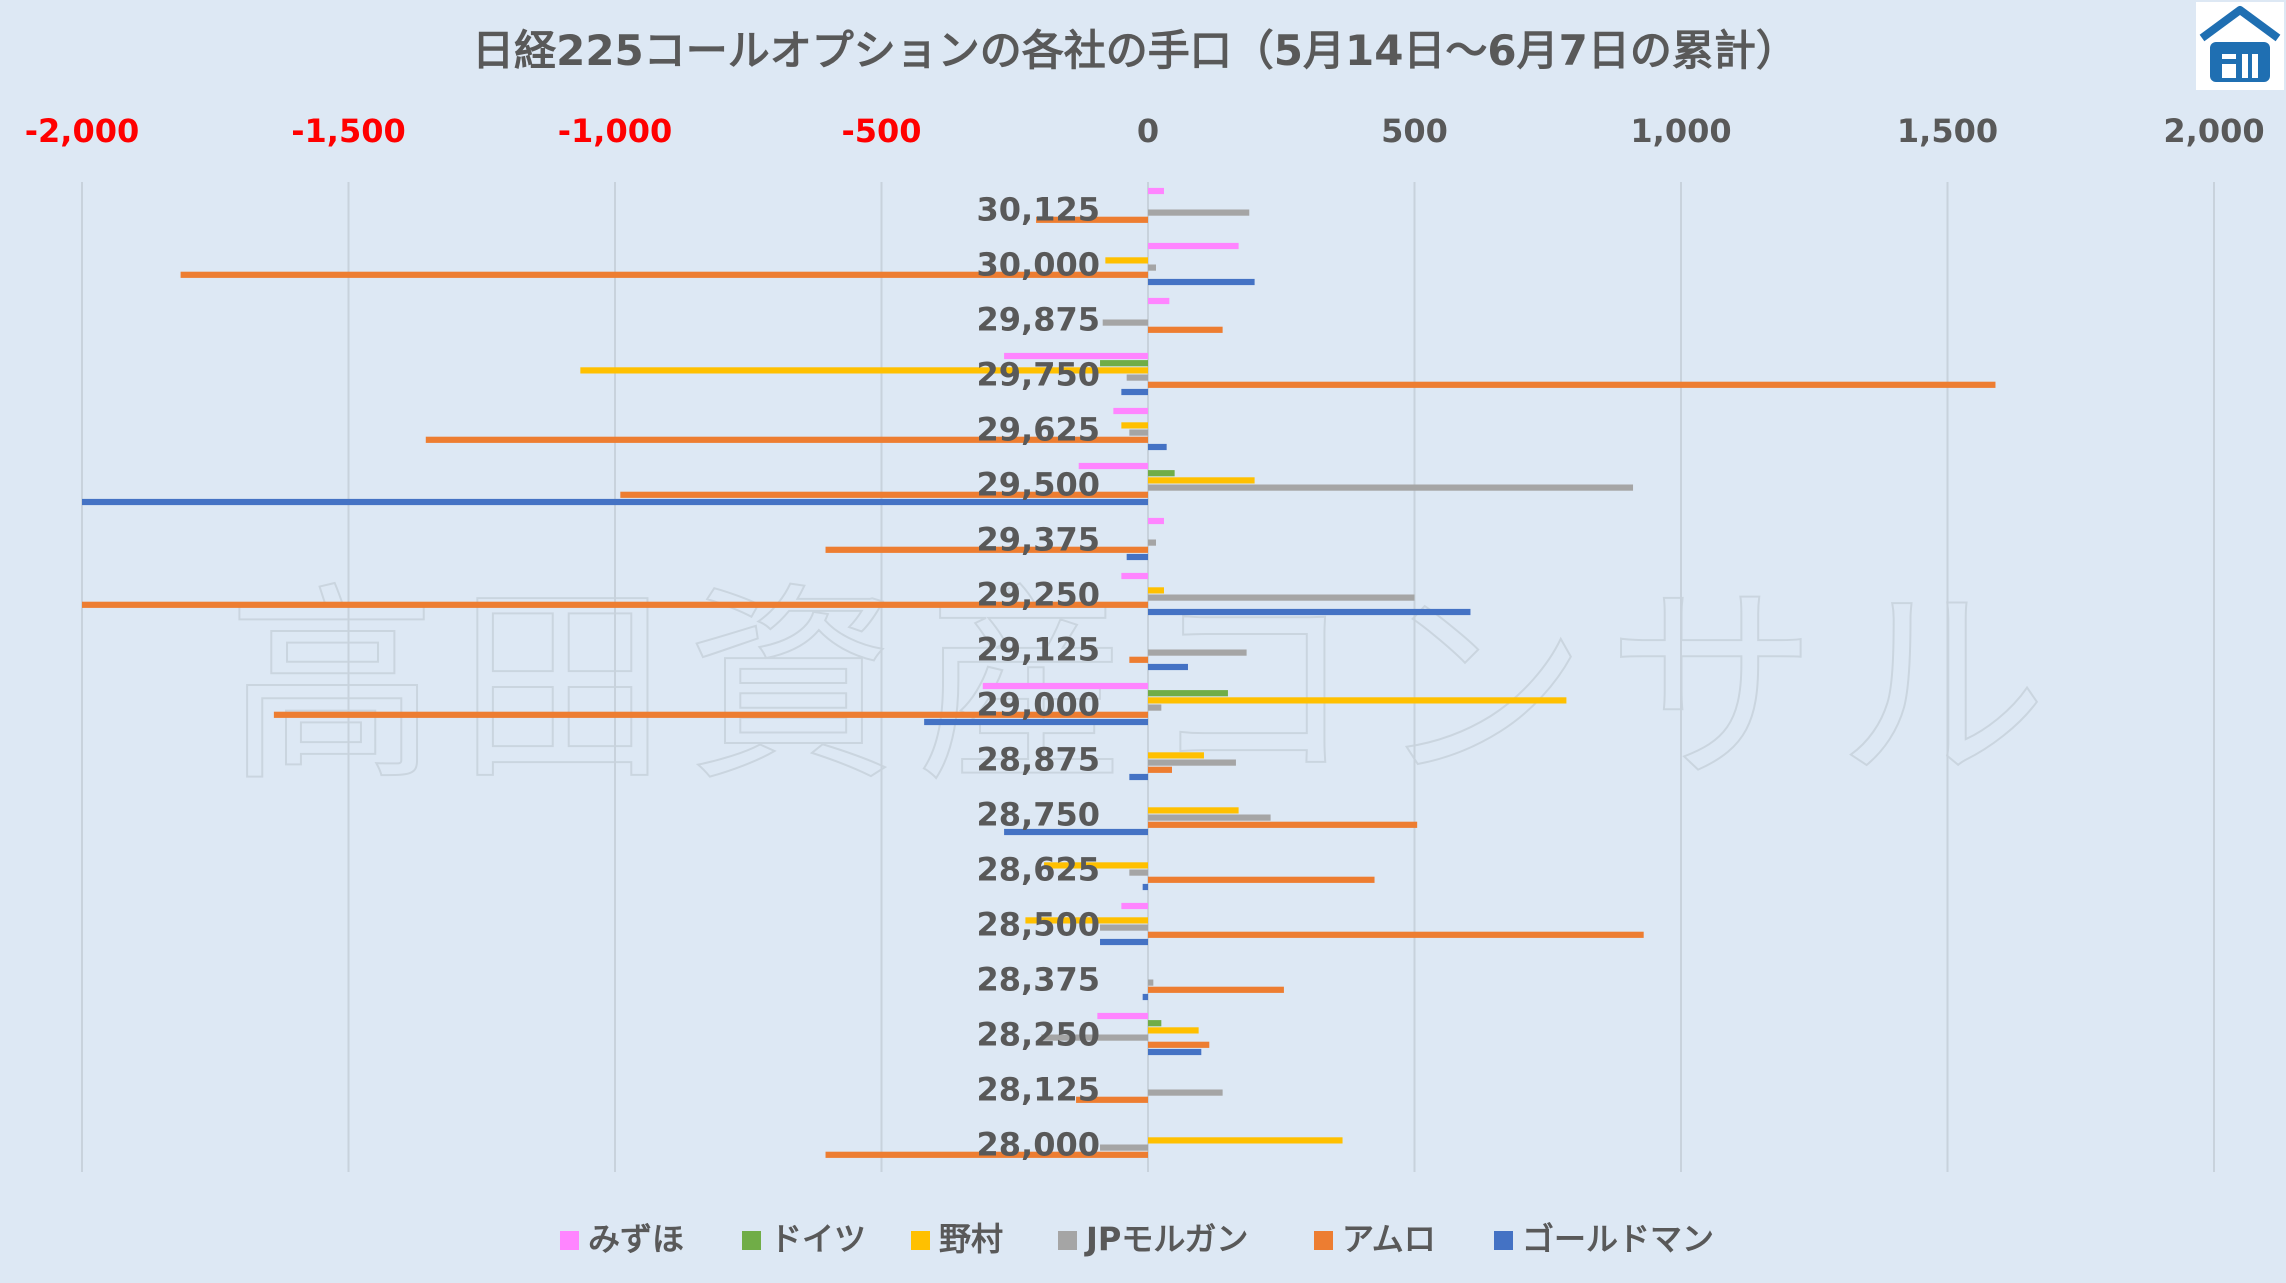 This screenshot has height=1283, width=2286. Describe the element at coordinates (636, 1239) in the screenshot. I see `legend-label: みずほ` at that location.